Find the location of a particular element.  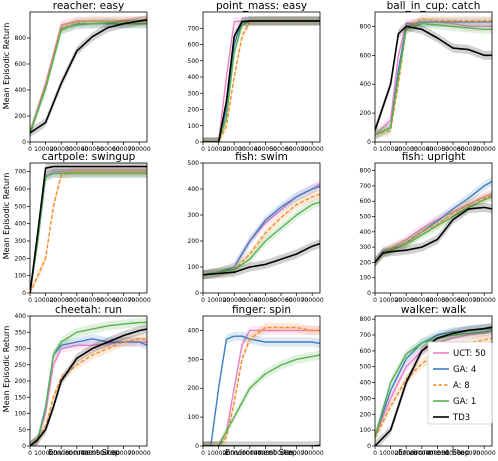

y-tick-label: 800 is located at coordinates (366, 319).